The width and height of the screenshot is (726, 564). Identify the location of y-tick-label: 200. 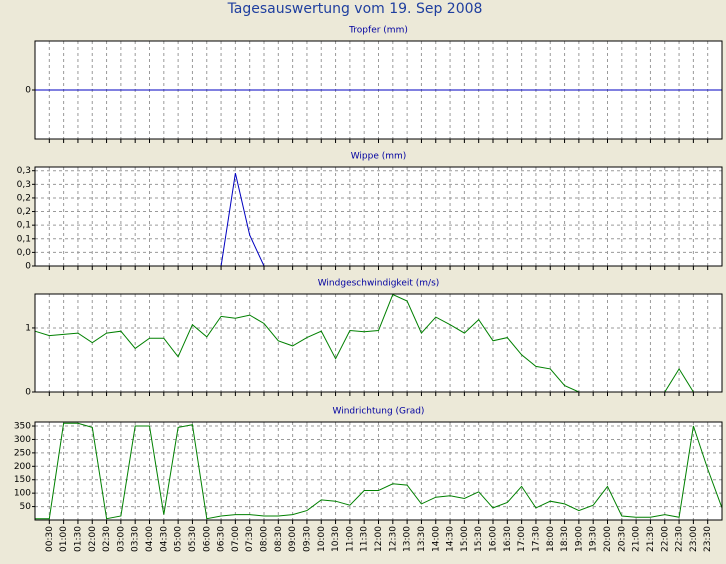
(22, 467).